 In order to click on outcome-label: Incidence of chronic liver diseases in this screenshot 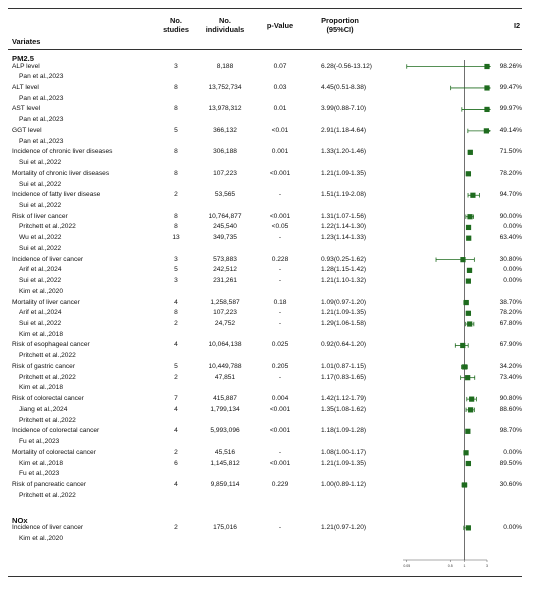, I will do `click(62, 152)`.